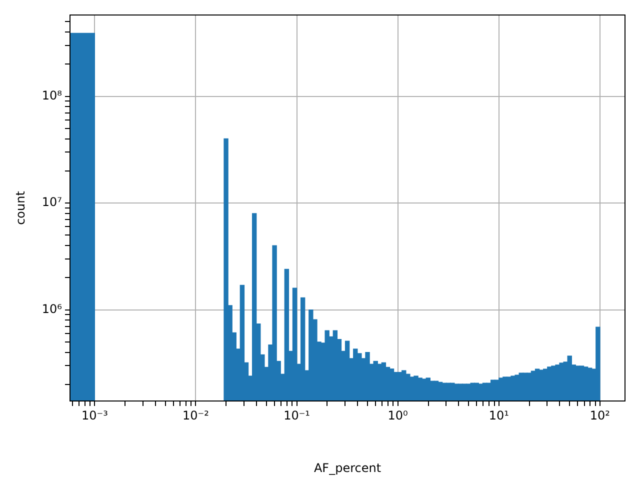 The height and width of the screenshot is (480, 640). I want to click on y-tick-label: 10⁶, so click(52, 309).